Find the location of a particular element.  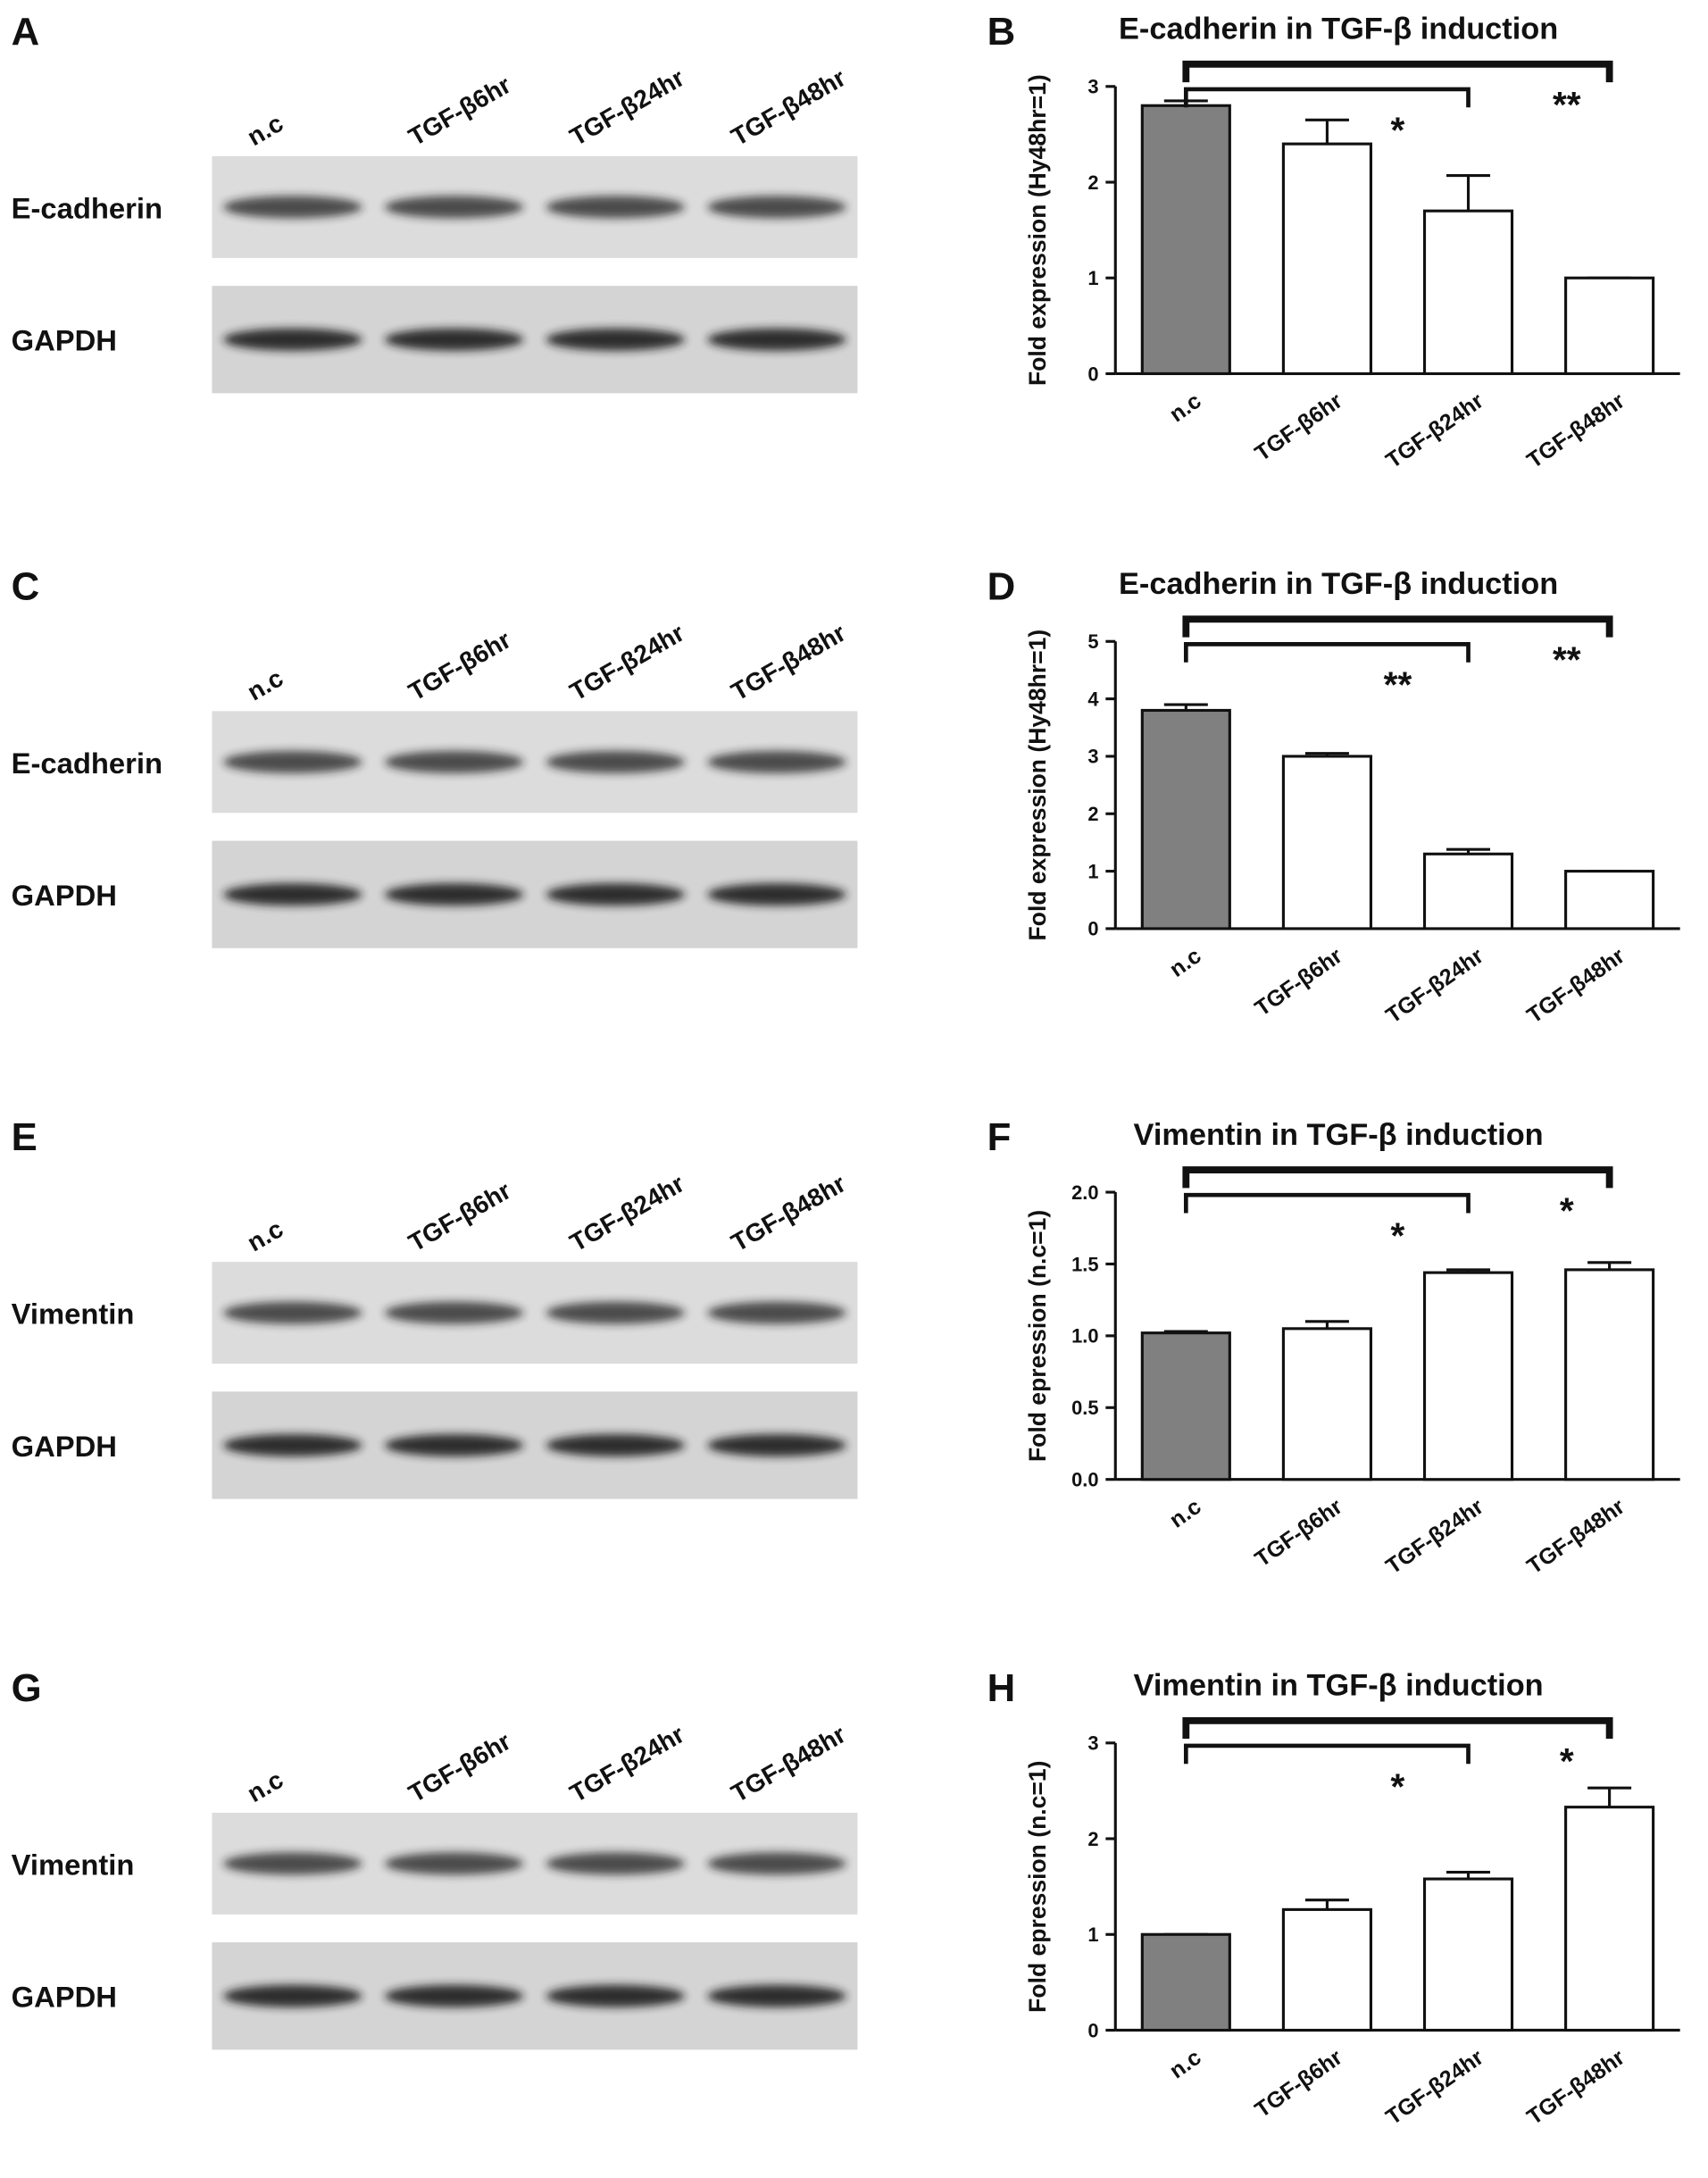

y-tick-label: 0.0 is located at coordinates (1084, 1480).